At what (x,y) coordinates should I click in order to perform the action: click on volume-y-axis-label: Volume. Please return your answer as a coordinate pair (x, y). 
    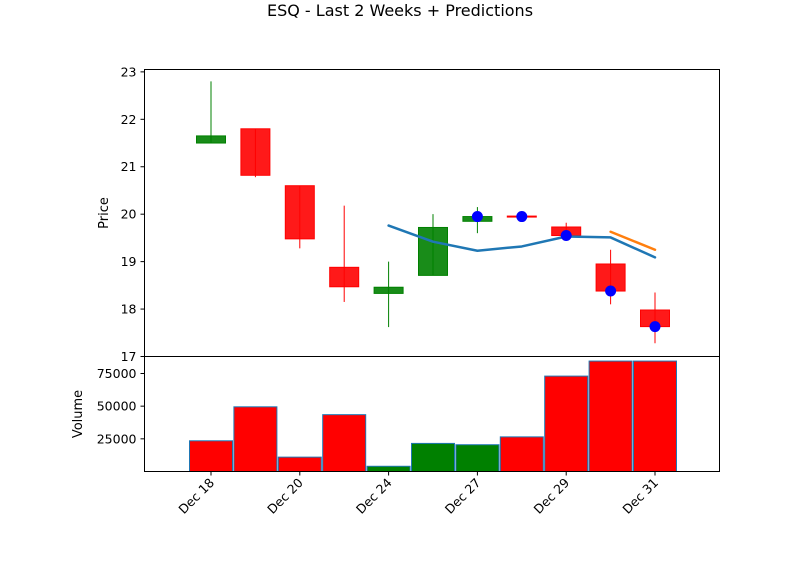
    Looking at the image, I should click on (78, 414).